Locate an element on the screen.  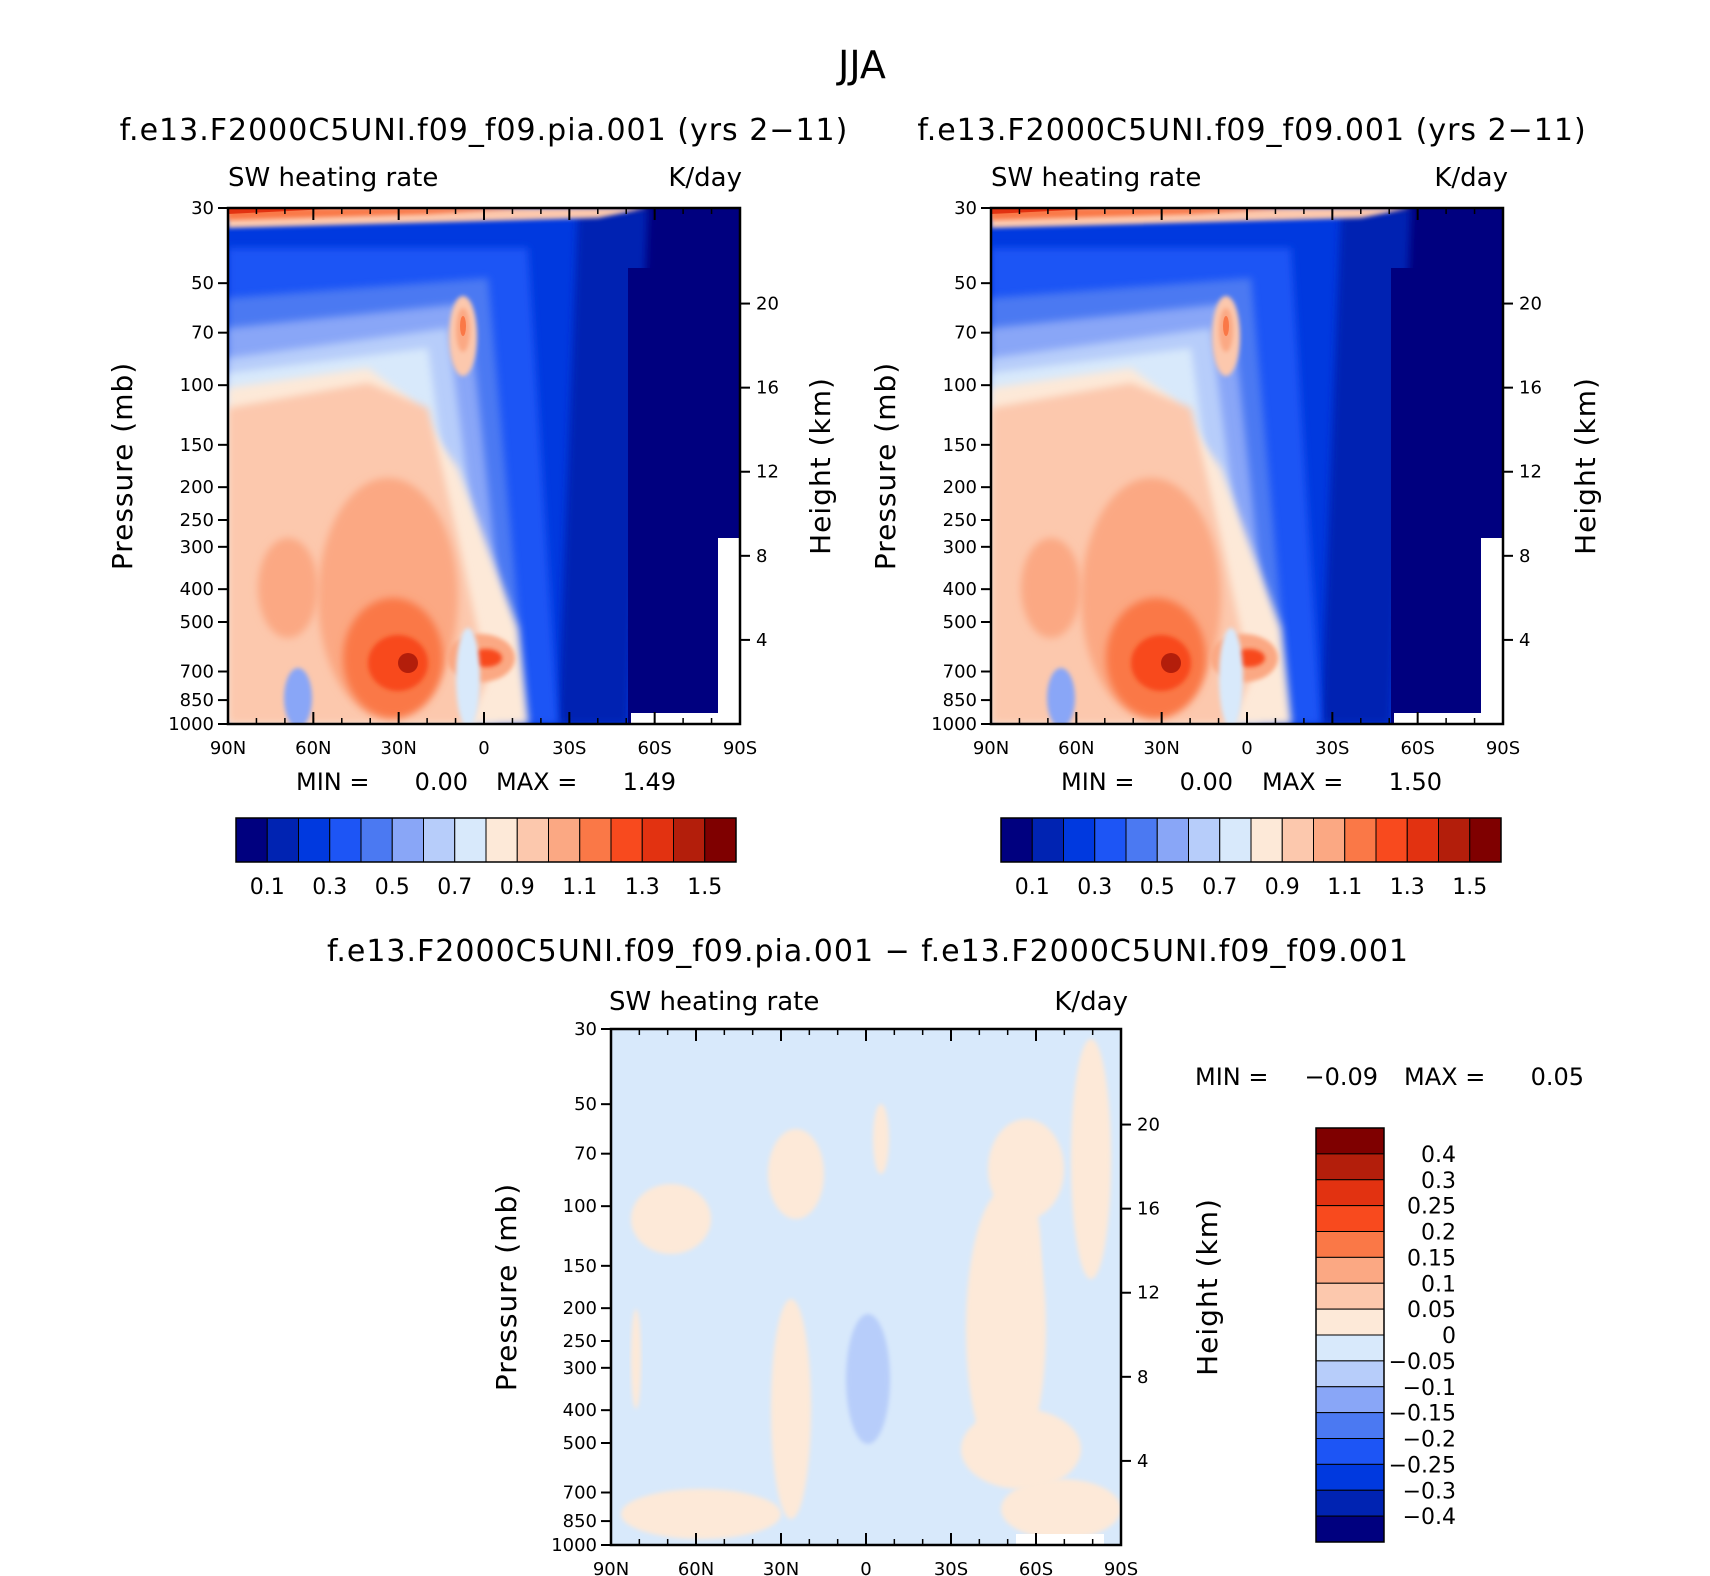
colorbar-label: 0.5 is located at coordinates (392, 887).